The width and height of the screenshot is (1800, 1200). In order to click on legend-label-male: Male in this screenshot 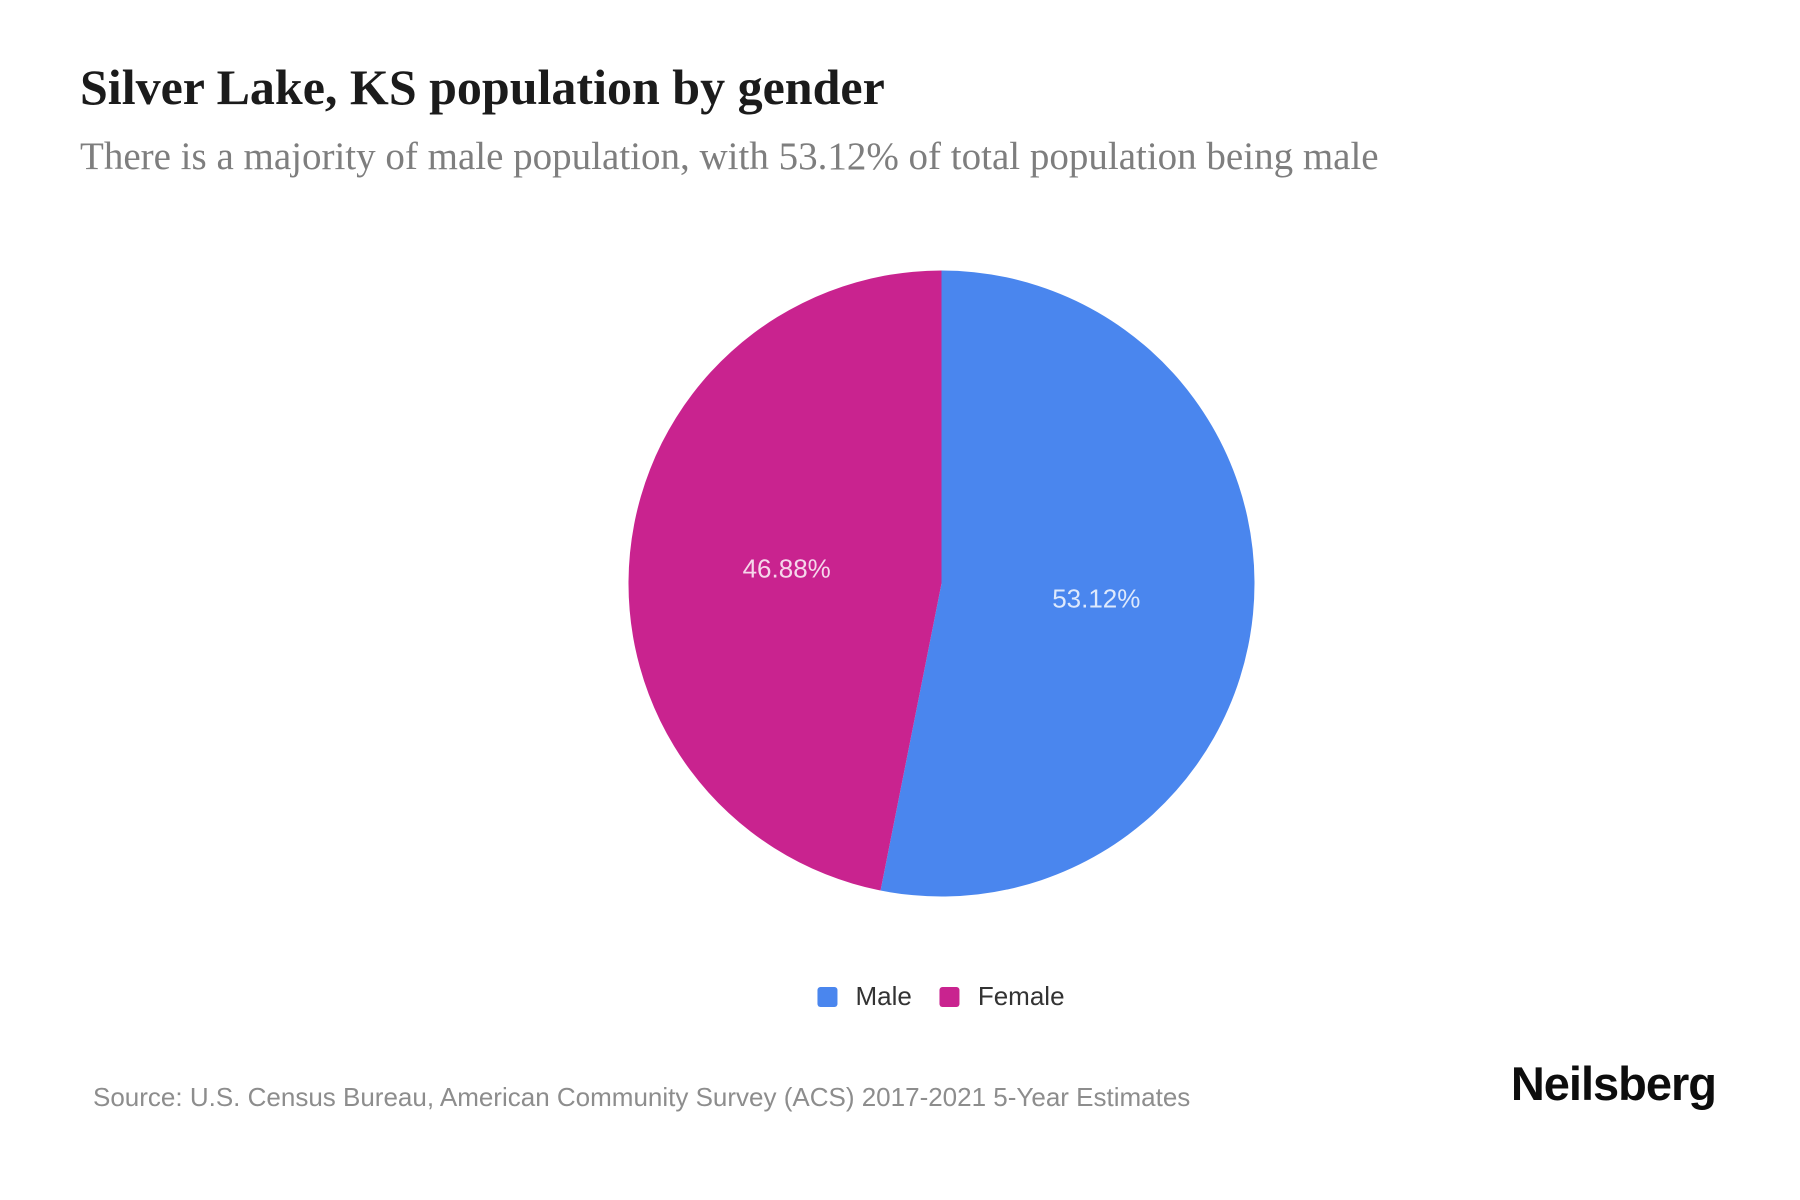, I will do `click(883, 996)`.